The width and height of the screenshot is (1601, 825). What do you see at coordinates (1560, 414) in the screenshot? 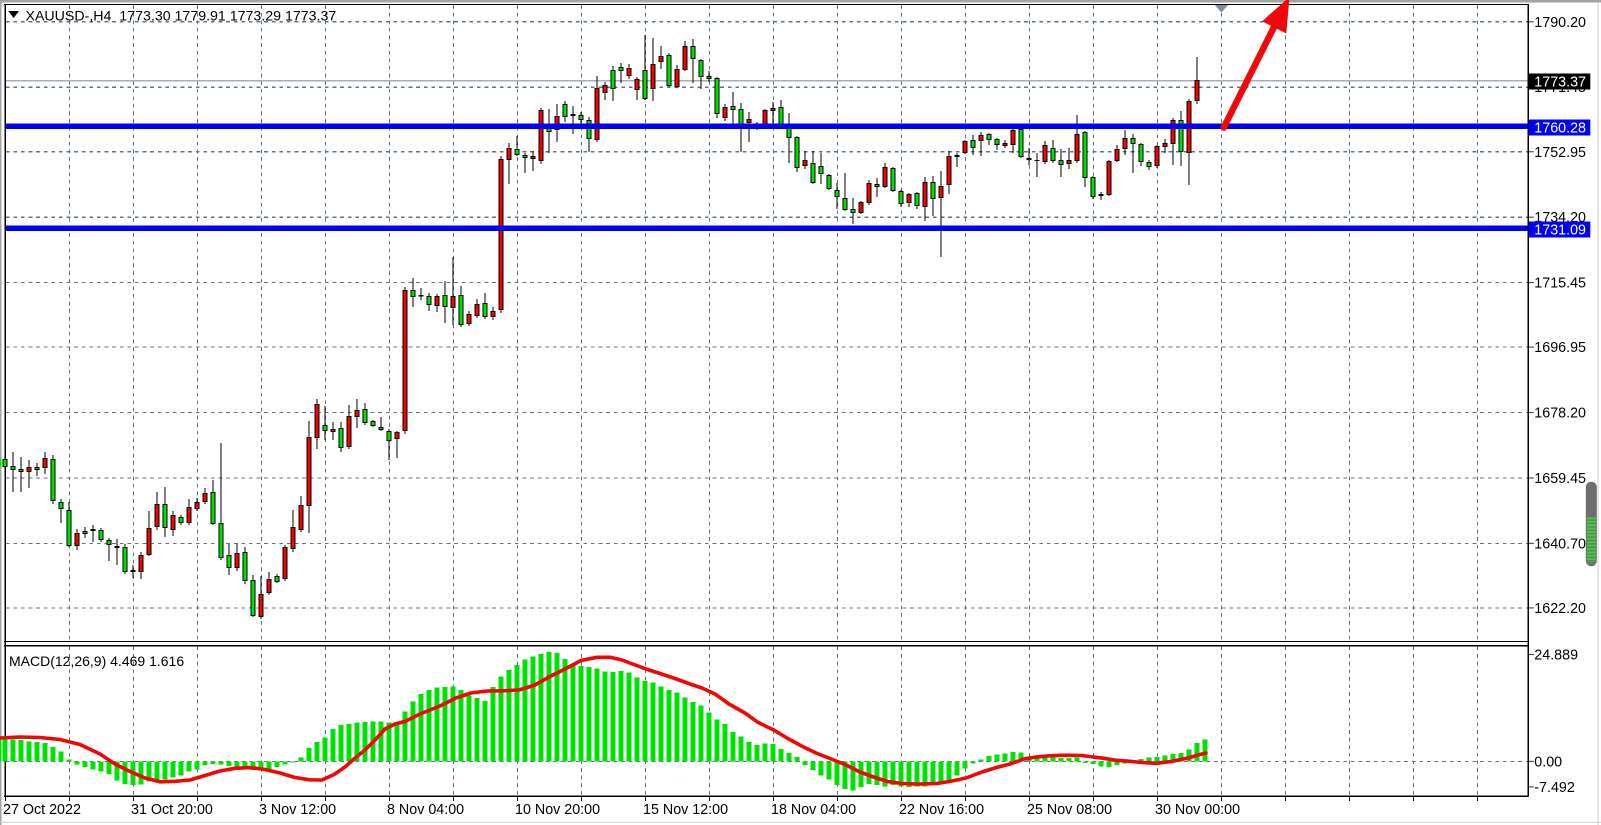
I see `svg-text: 1678.20` at bounding box center [1560, 414].